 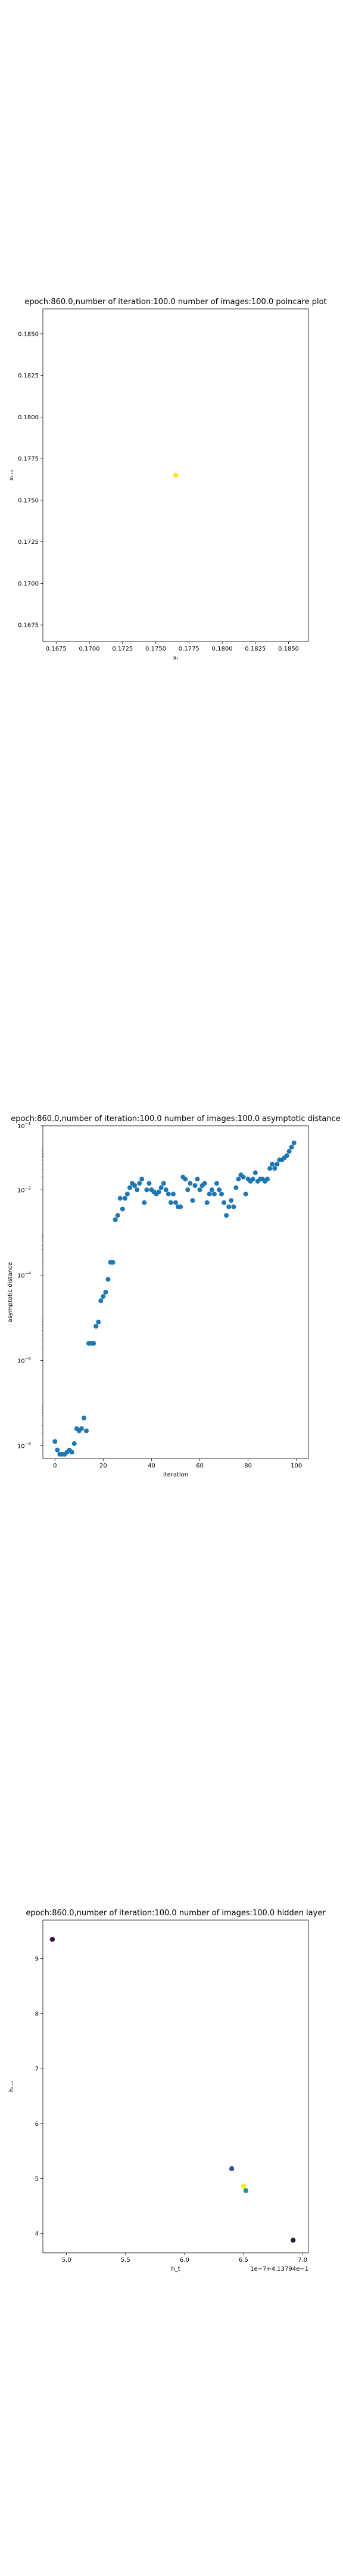 I want to click on x-tick-label: 7.0, so click(x=303, y=2260).